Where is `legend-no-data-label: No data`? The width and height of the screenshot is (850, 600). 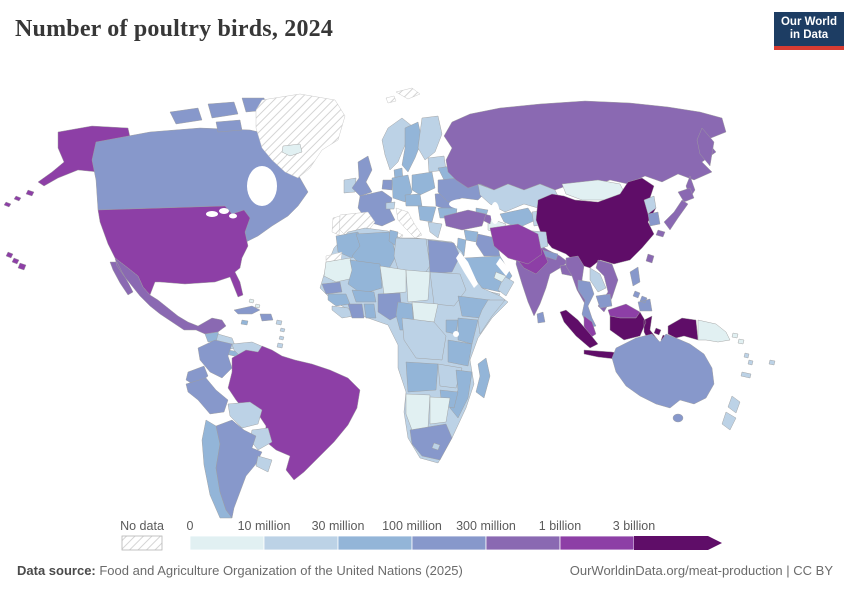
legend-no-data-label: No data is located at coordinates (142, 526).